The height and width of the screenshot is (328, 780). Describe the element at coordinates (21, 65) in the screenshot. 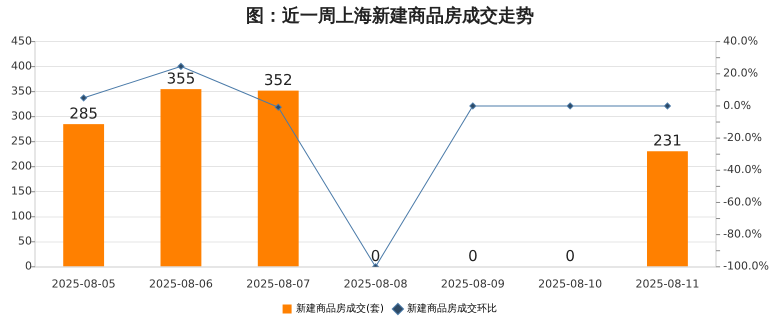

I see `y-tick-label: 400` at that location.